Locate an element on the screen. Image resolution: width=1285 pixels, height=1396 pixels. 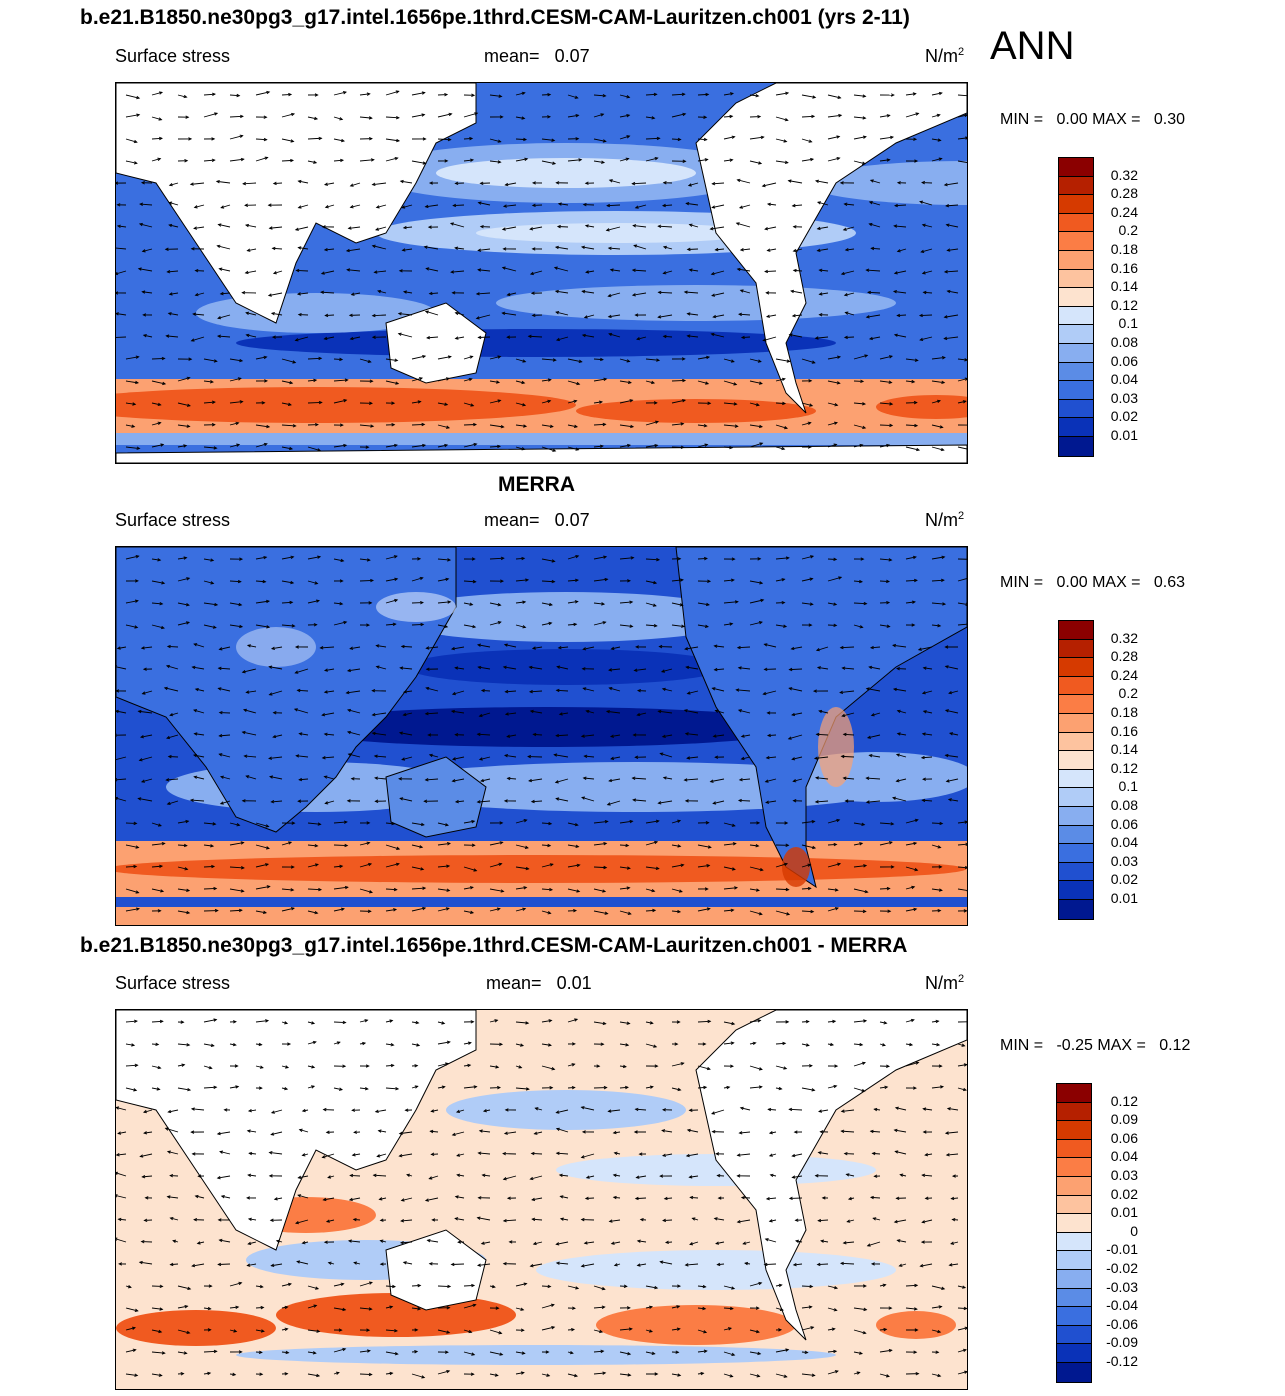
panel-3-min-label: MIN = is located at coordinates (1022, 1045).